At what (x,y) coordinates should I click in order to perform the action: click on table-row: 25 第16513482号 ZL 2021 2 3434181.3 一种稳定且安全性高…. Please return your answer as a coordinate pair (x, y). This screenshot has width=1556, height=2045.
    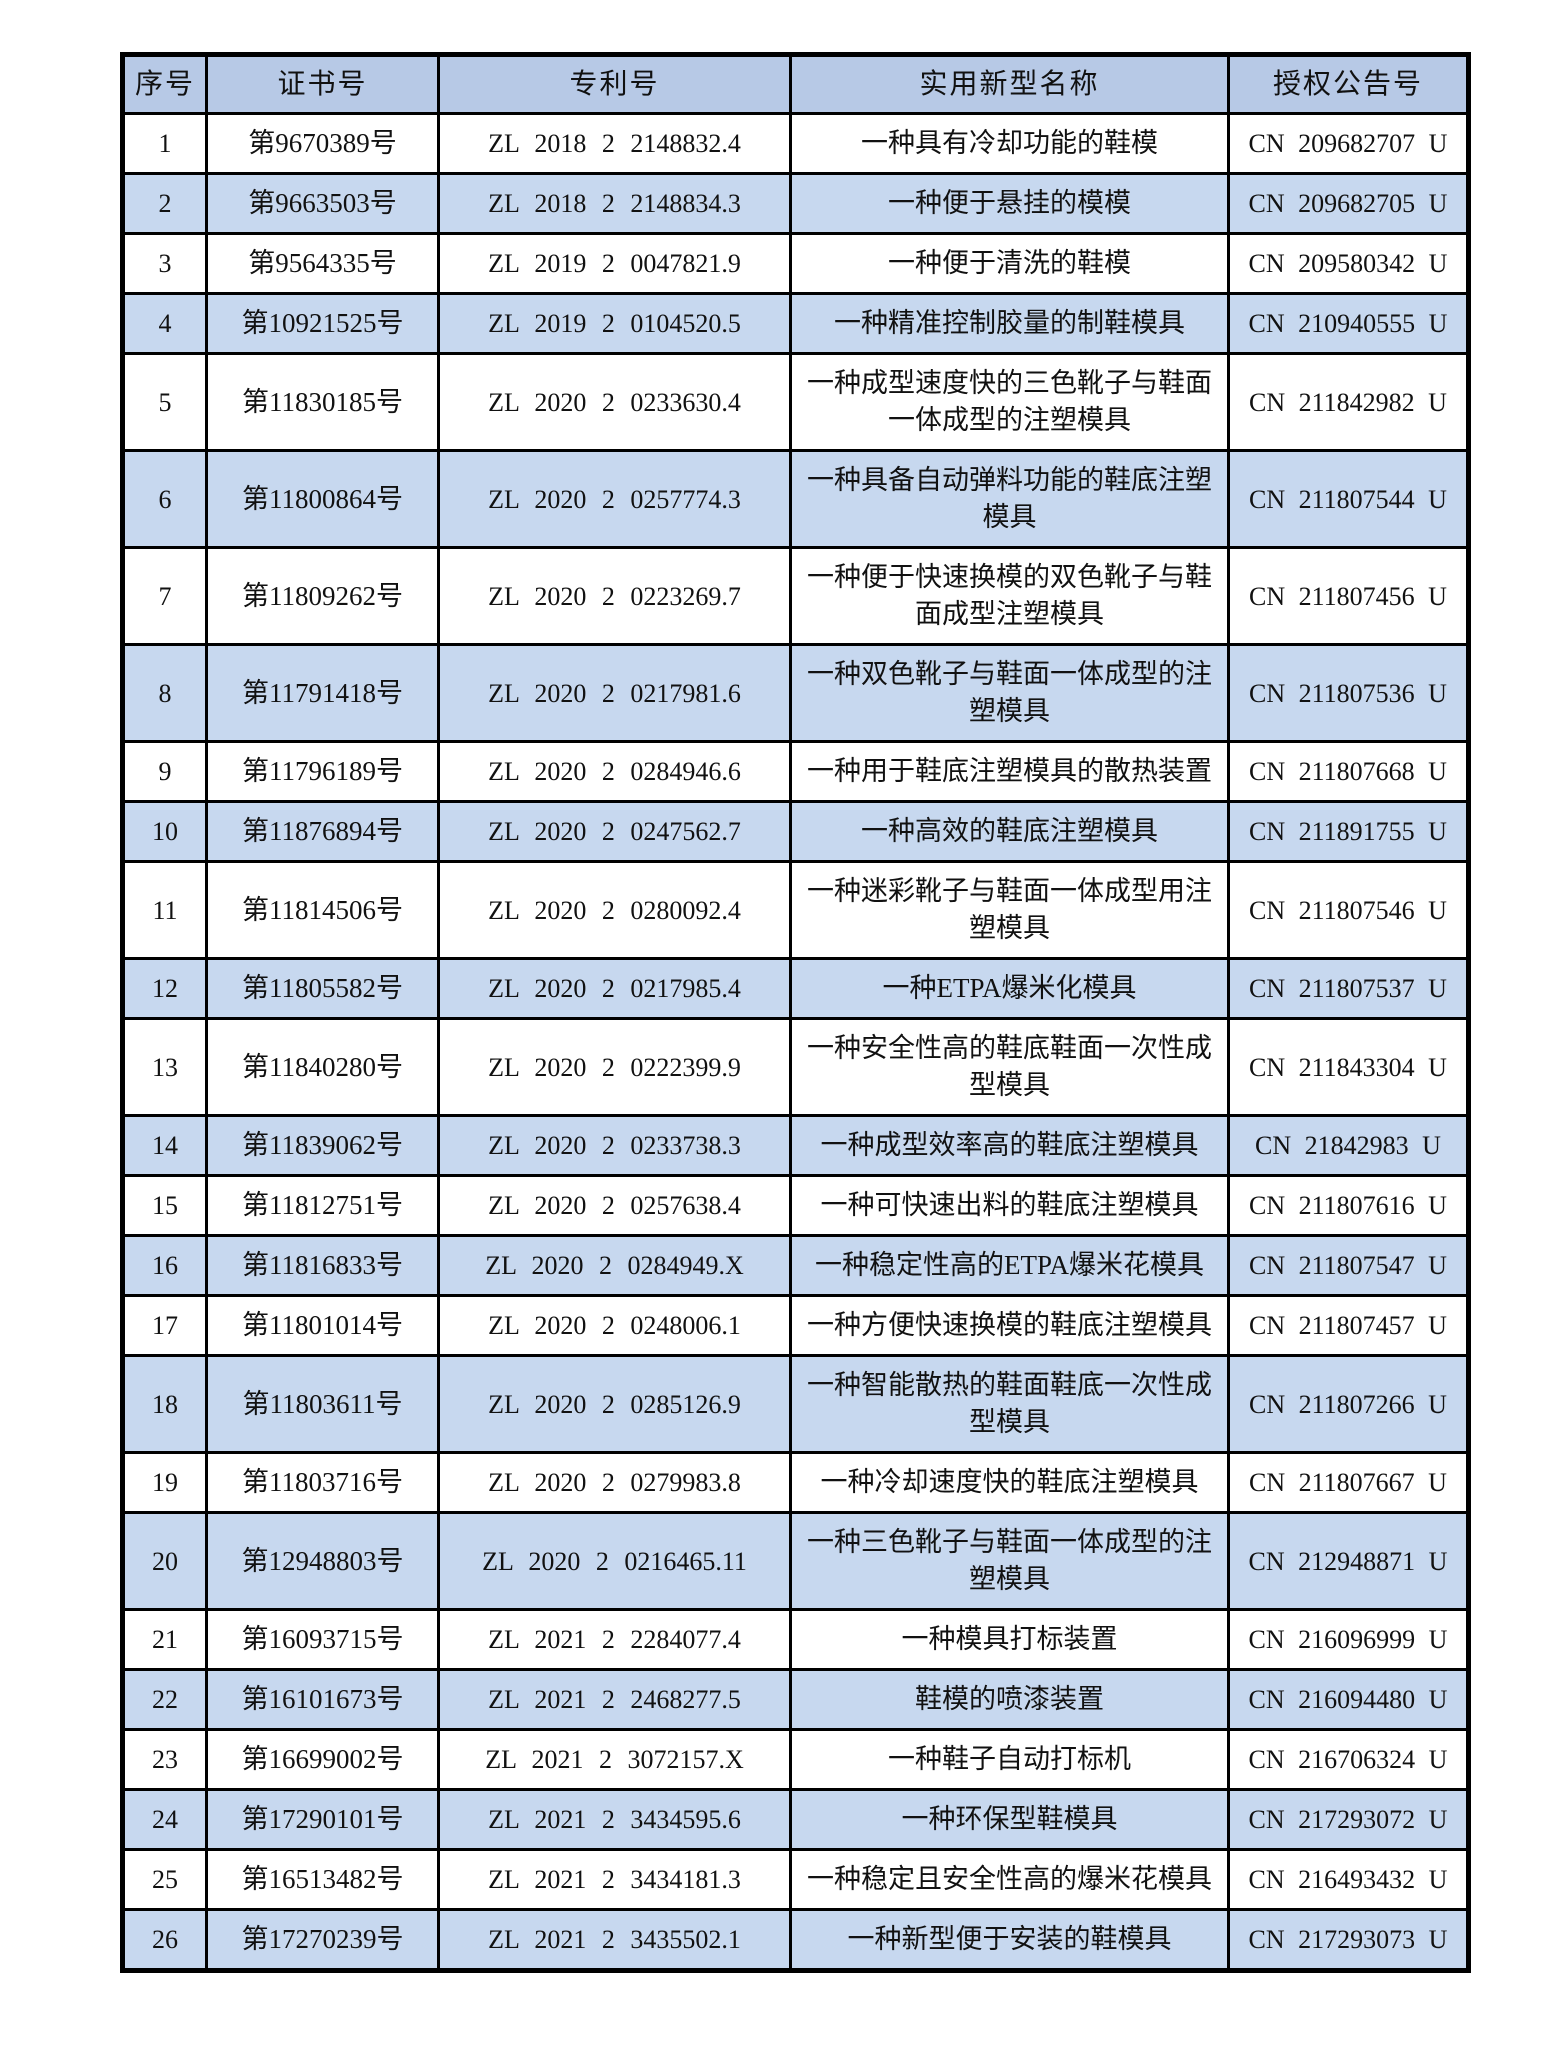
    Looking at the image, I should click on (795, 1879).